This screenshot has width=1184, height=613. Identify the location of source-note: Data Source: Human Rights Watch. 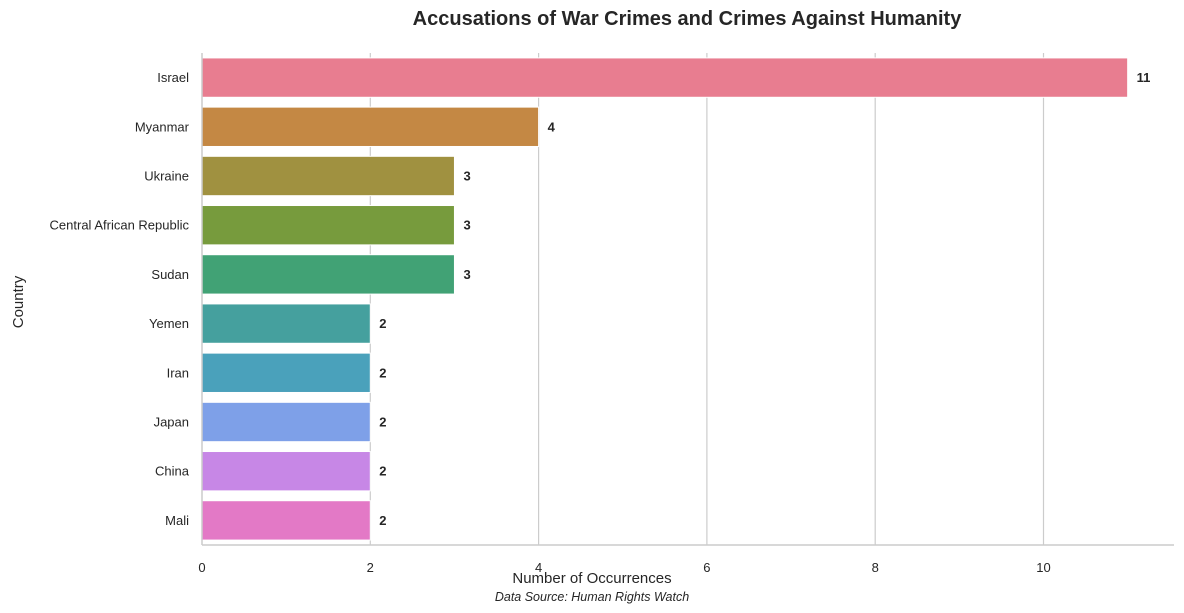
(592, 597).